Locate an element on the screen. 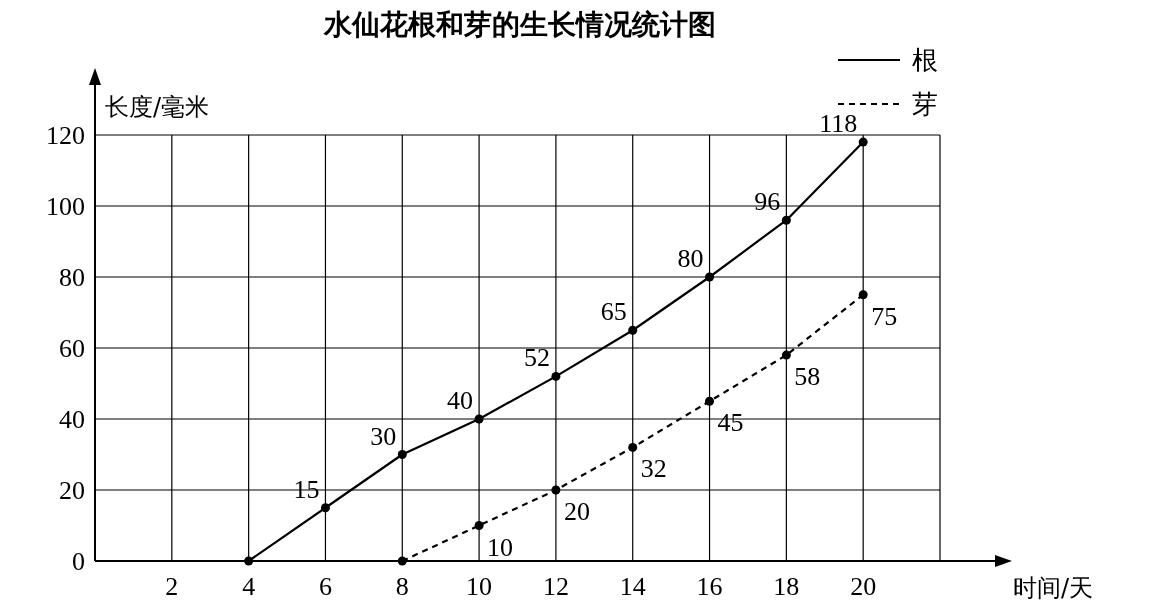  data-label: 20 is located at coordinates (576, 511).